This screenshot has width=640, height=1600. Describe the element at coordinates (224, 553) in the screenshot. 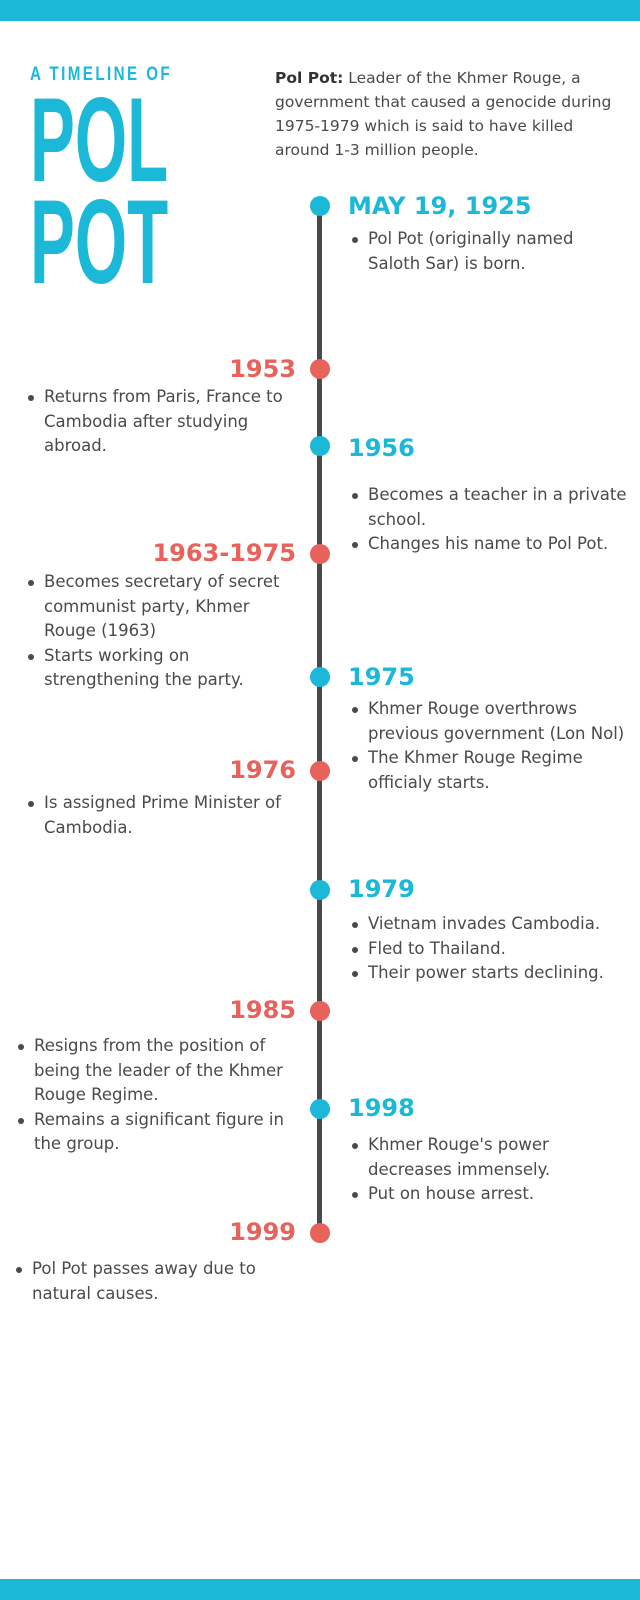

I see `event-year-1963-1975: 1963-1975` at that location.